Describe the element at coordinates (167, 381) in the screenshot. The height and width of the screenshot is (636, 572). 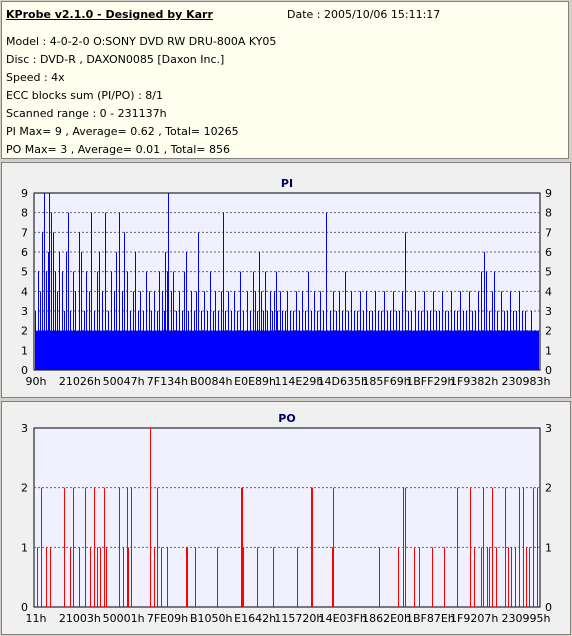
I see `x-tick-label: 7F134h` at that location.